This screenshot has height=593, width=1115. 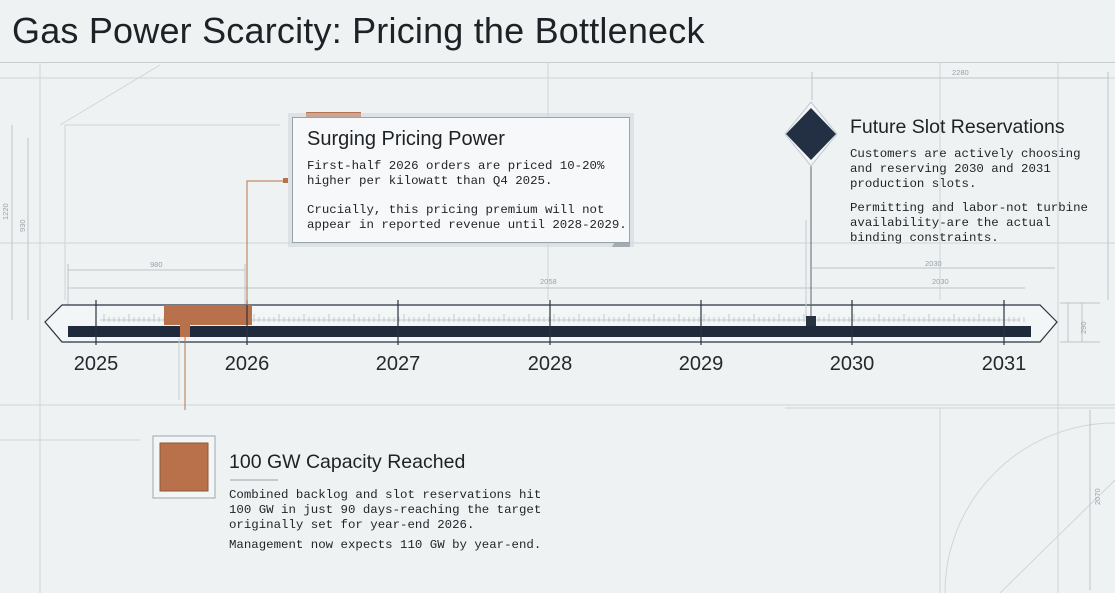 I want to click on pricing-period-highlight, so click(x=208, y=315).